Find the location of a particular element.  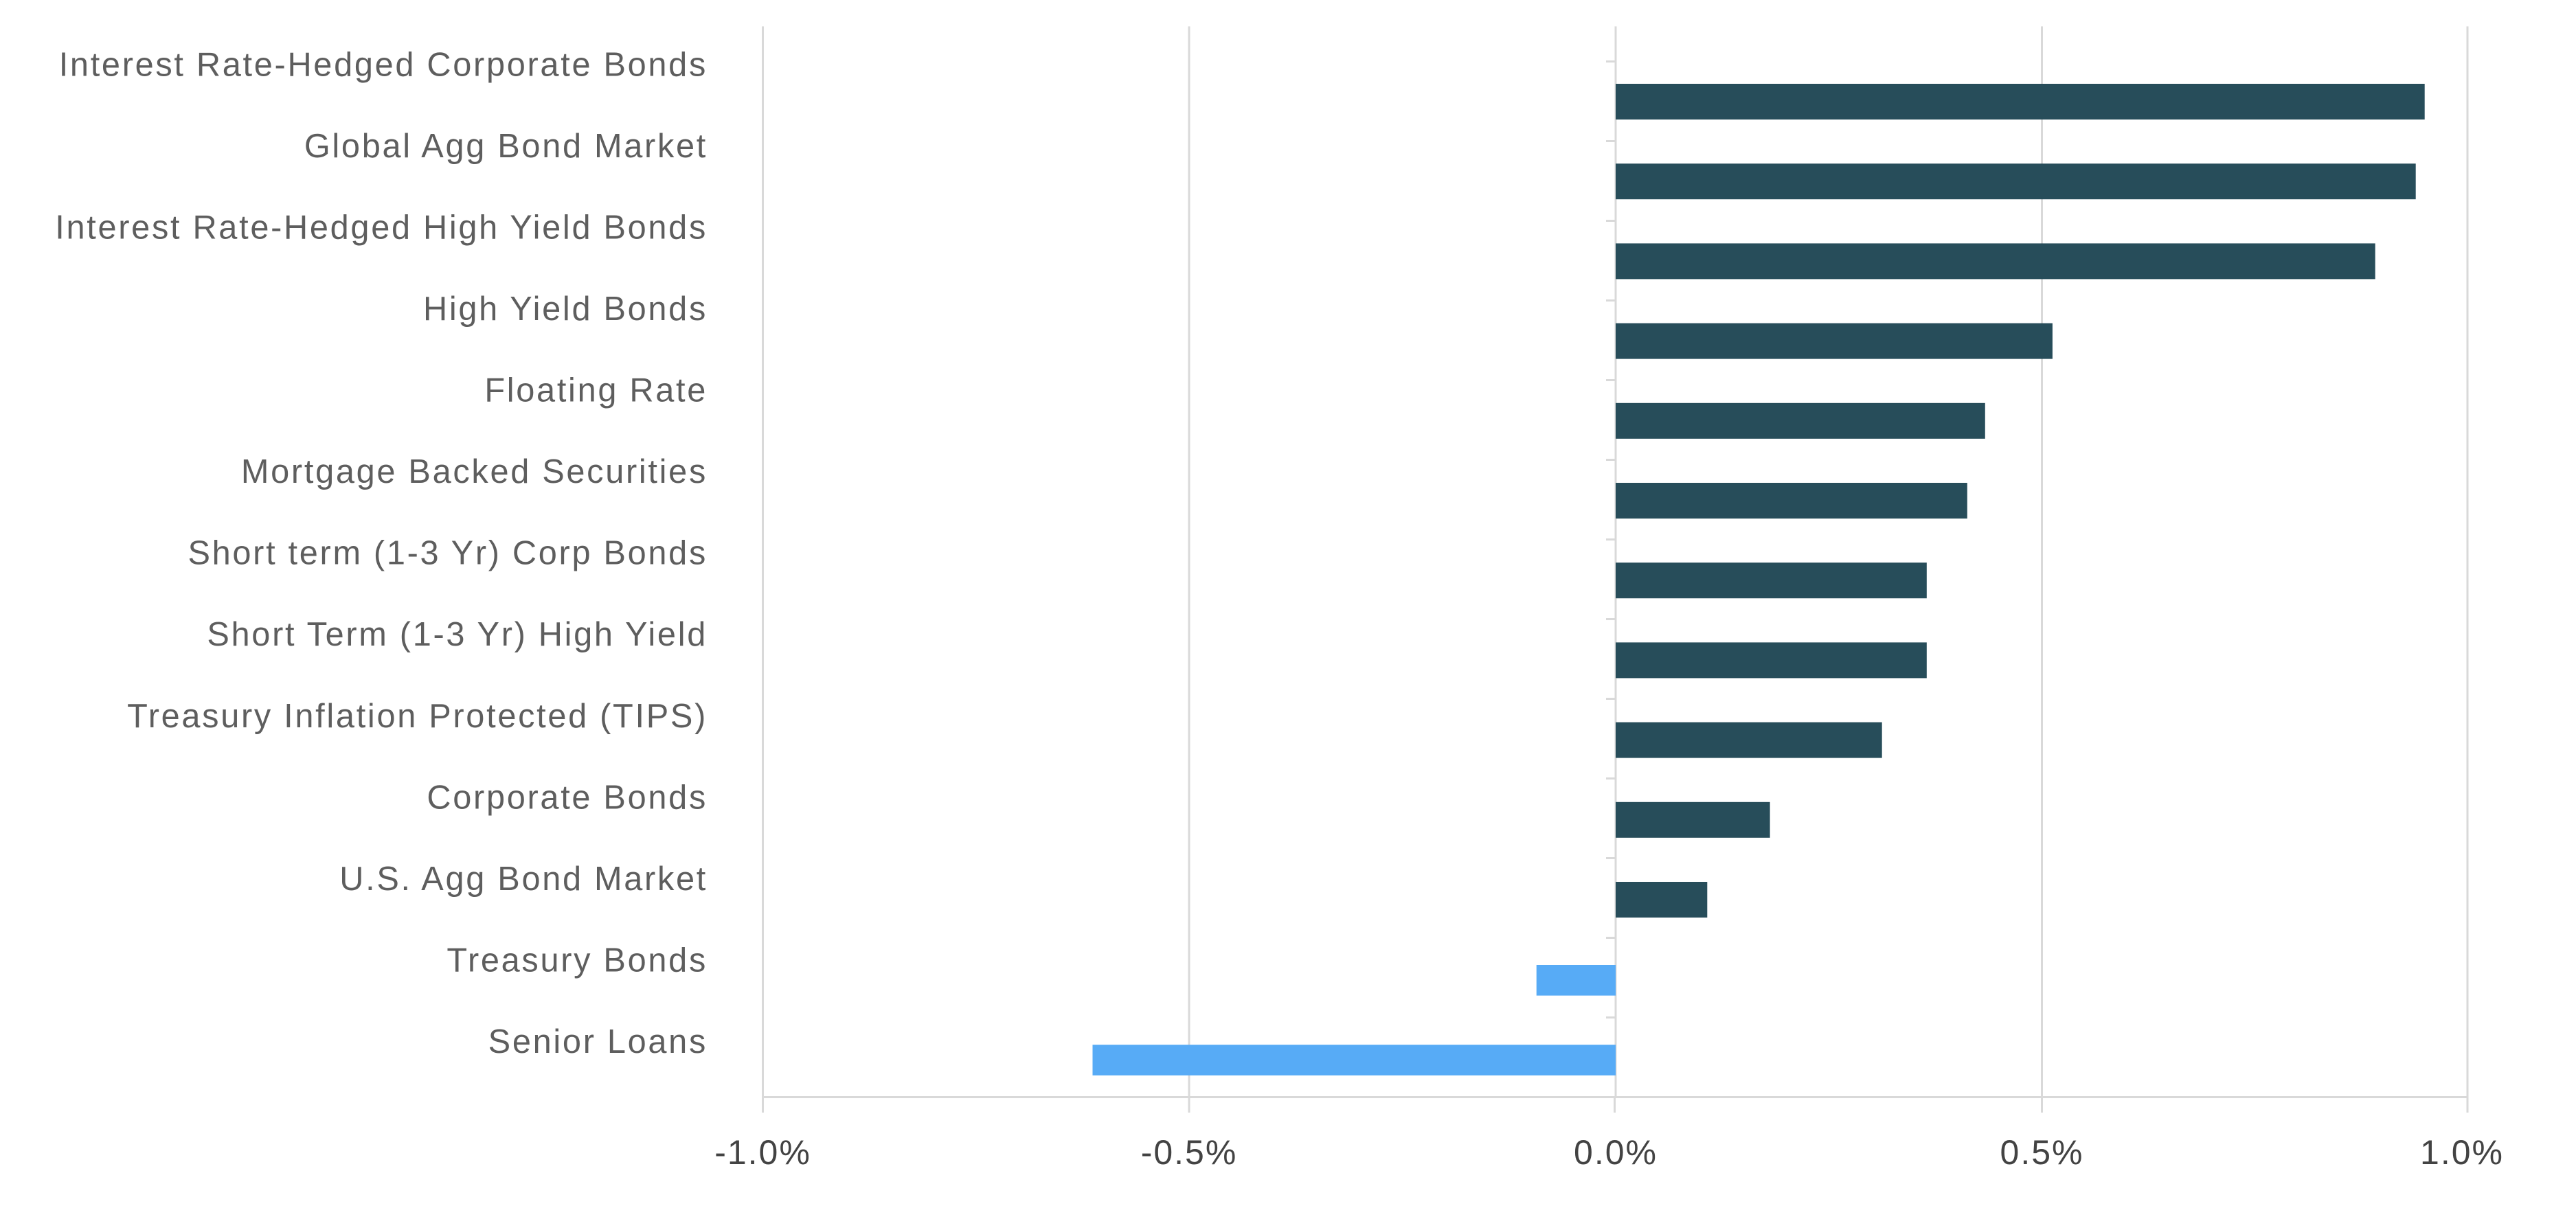

svg-text: Floating Rate is located at coordinates (596, 390).